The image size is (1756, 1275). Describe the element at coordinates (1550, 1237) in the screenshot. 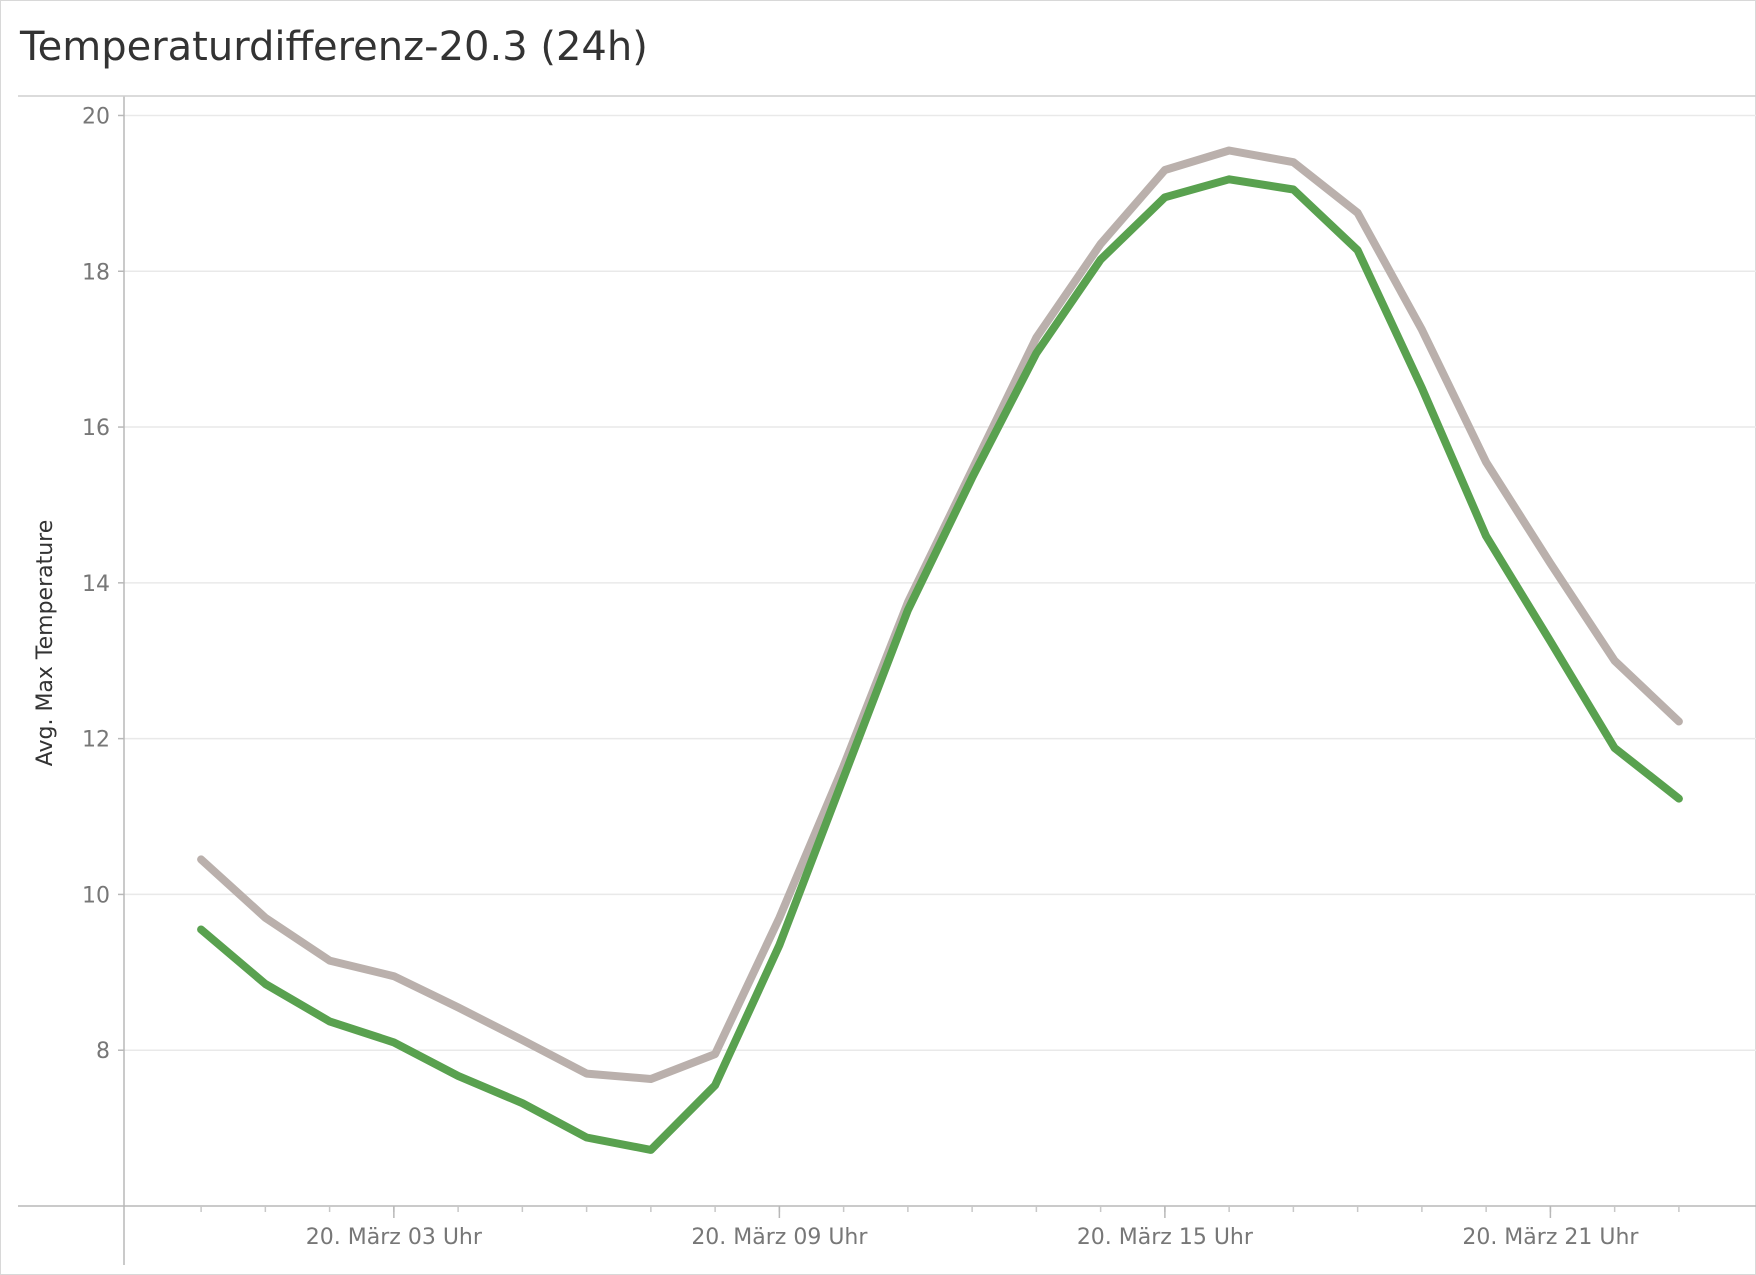

I see `x-tick-label: 20. März 21 Uhr` at that location.